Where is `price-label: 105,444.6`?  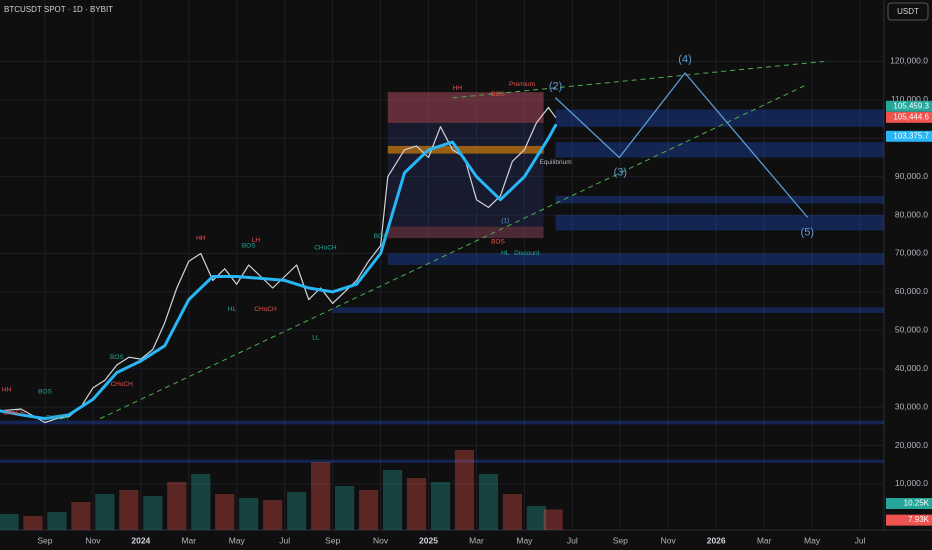 price-label: 105,444.6 is located at coordinates (911, 116).